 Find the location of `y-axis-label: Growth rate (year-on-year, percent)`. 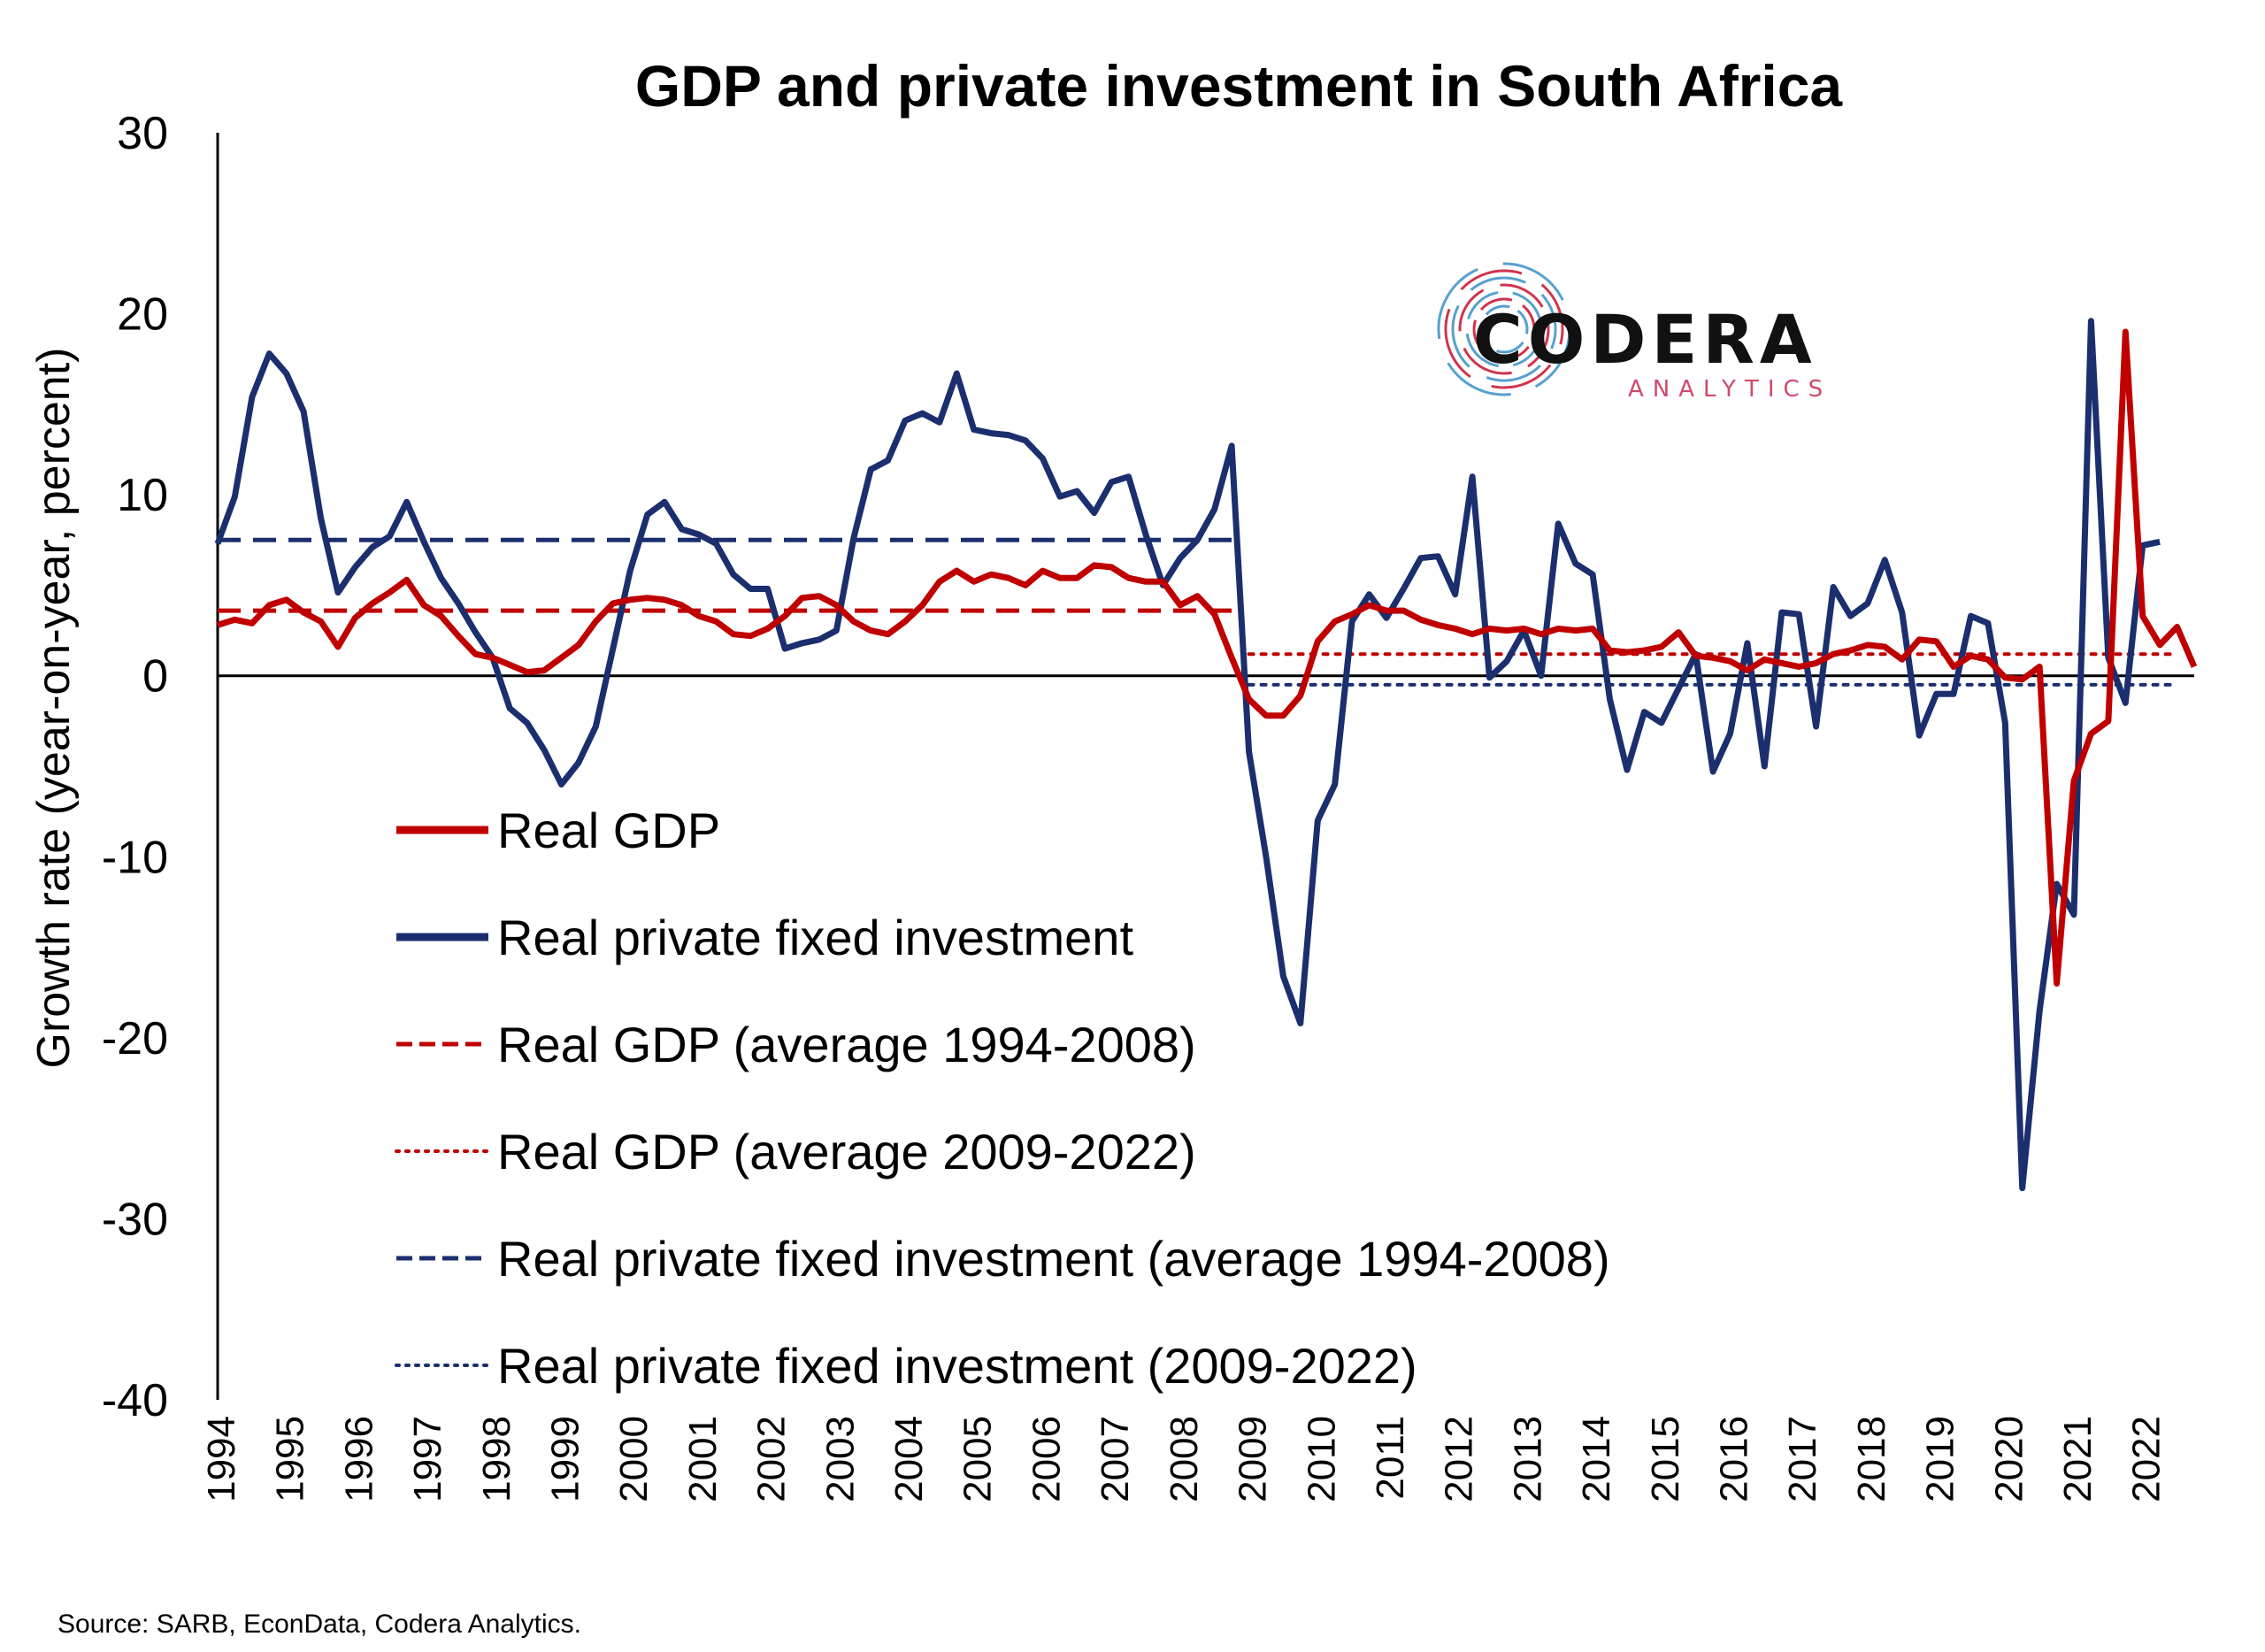

y-axis-label: Growth rate (year-on-year, percent) is located at coordinates (54, 708).